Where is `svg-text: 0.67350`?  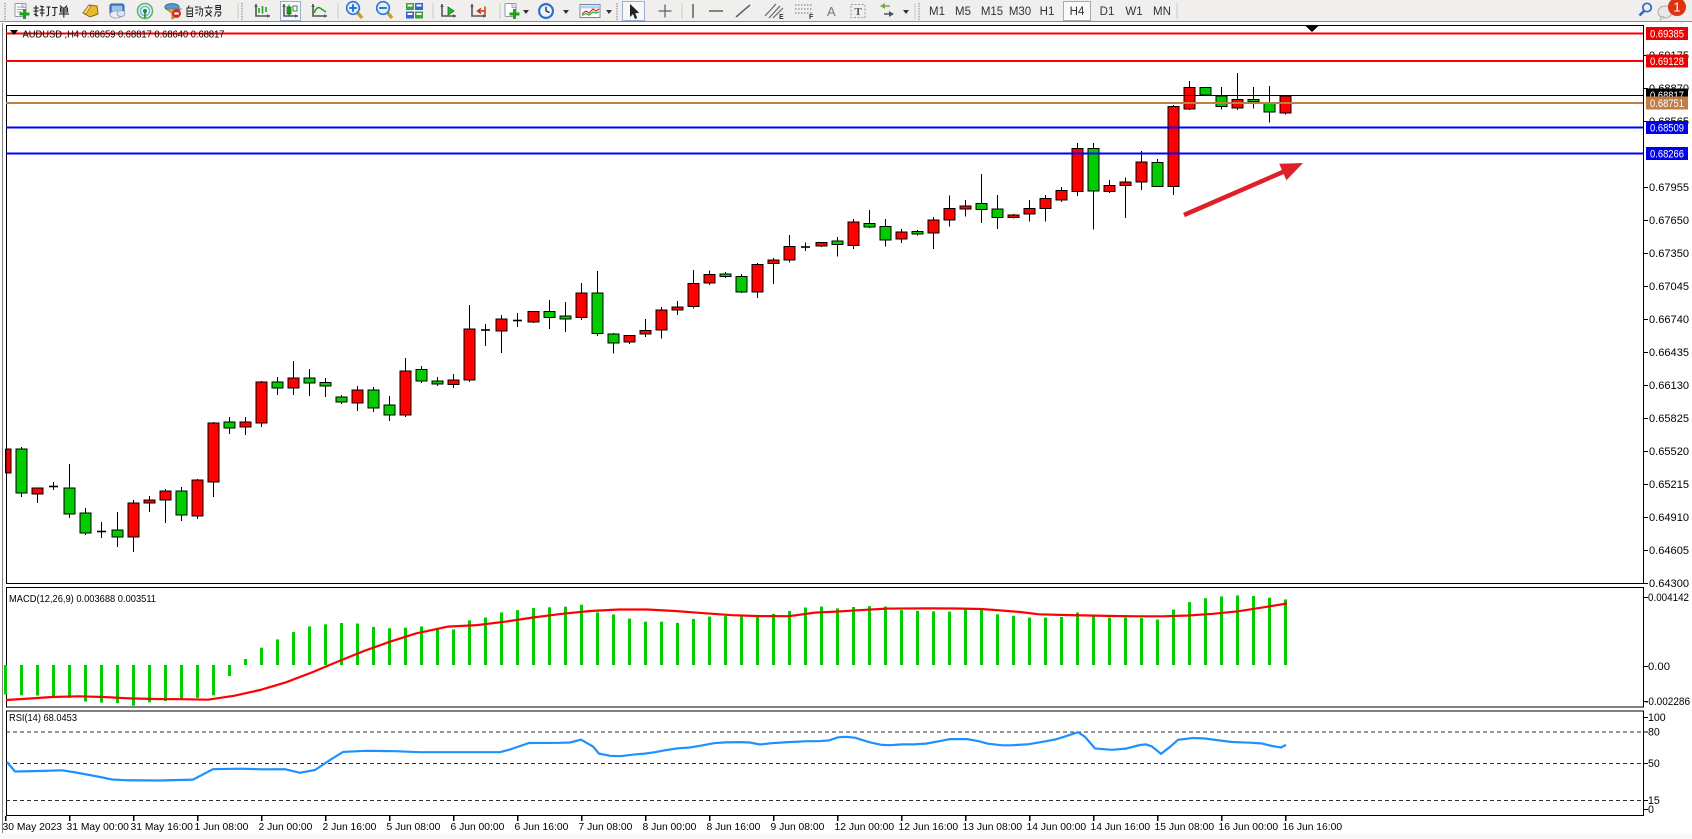
svg-text: 0.67350 is located at coordinates (1669, 254).